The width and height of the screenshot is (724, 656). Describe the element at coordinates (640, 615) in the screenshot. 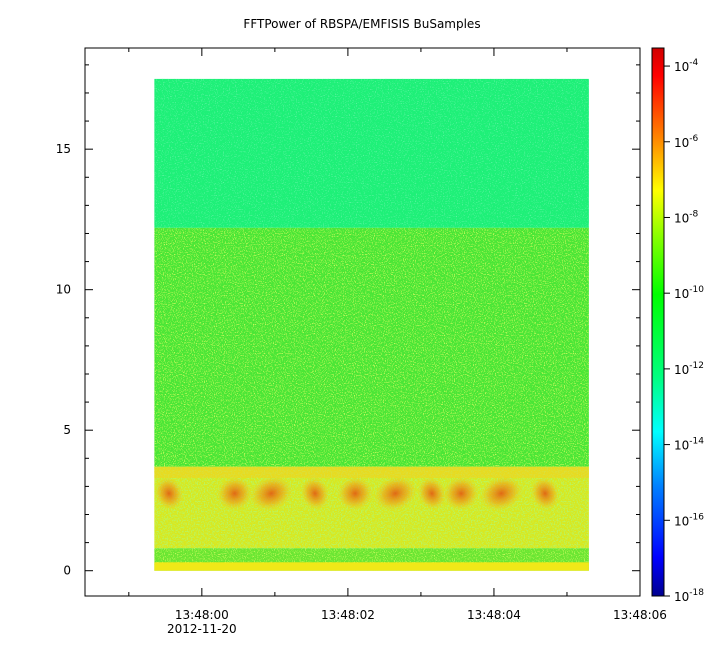

I see `x-tick-label: 13:48:06` at that location.